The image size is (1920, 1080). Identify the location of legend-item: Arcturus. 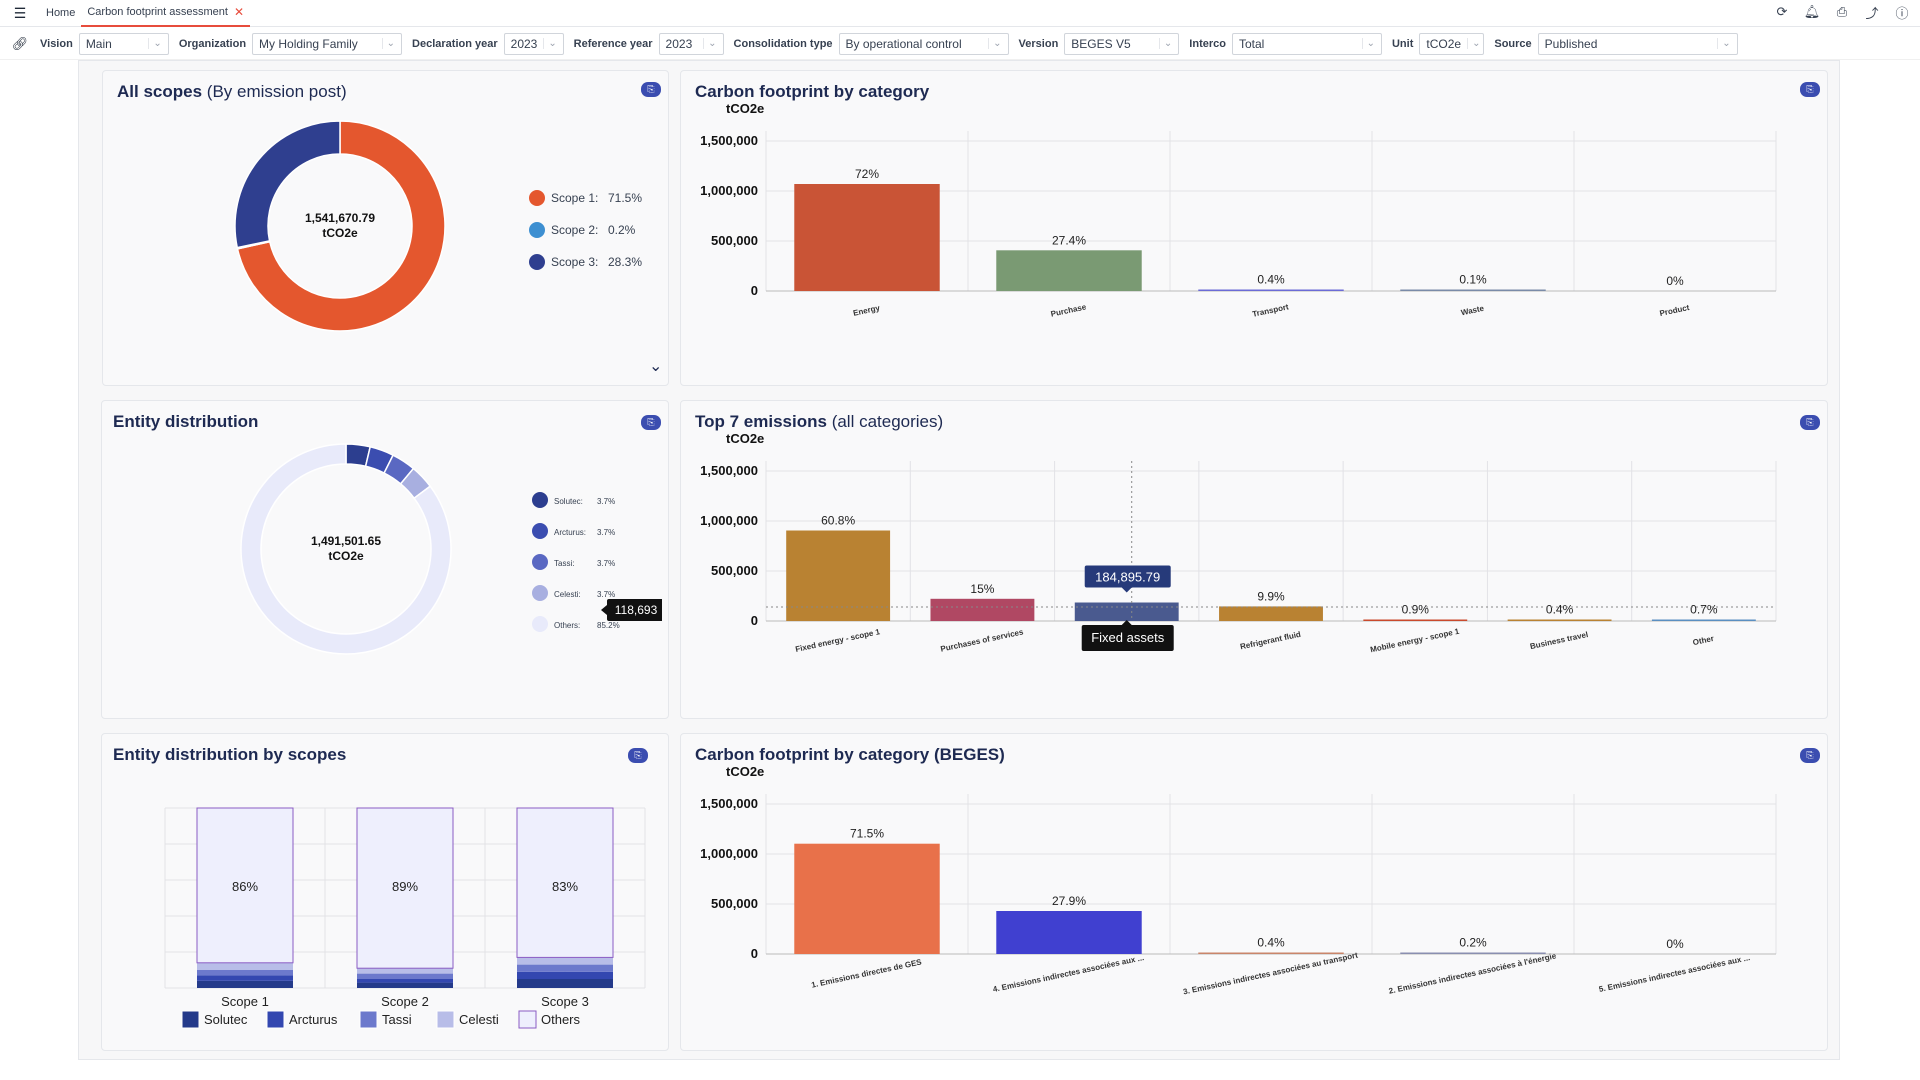
(302, 1019).